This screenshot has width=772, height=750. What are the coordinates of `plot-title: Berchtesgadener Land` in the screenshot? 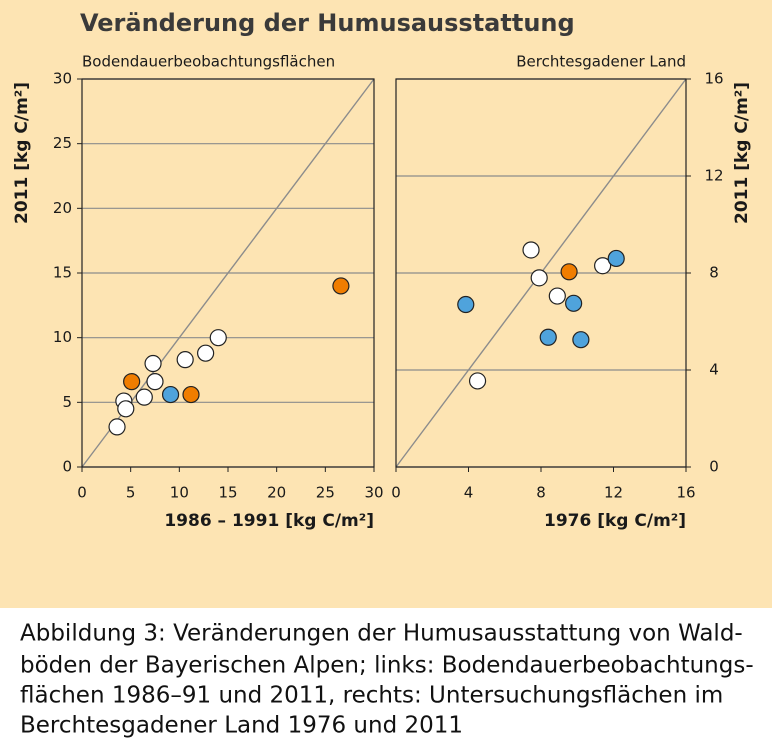 It's located at (601, 62).